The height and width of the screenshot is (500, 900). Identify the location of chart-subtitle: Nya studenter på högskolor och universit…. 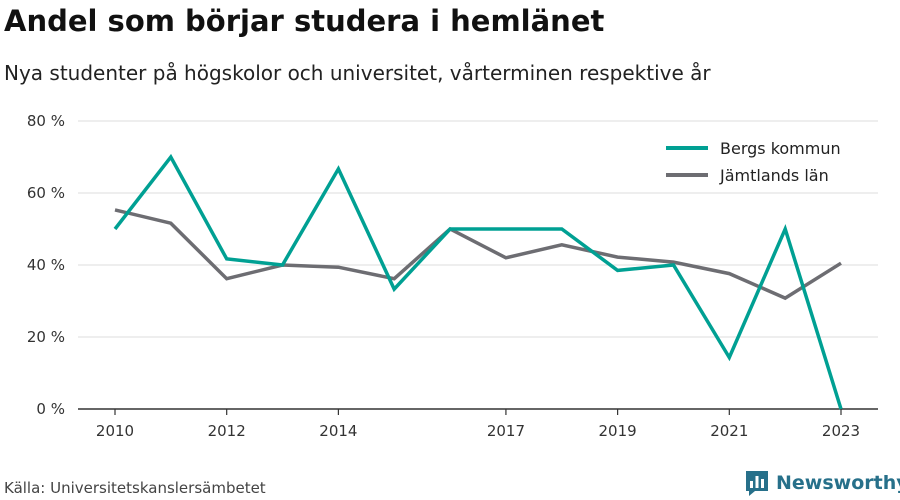
(357, 73).